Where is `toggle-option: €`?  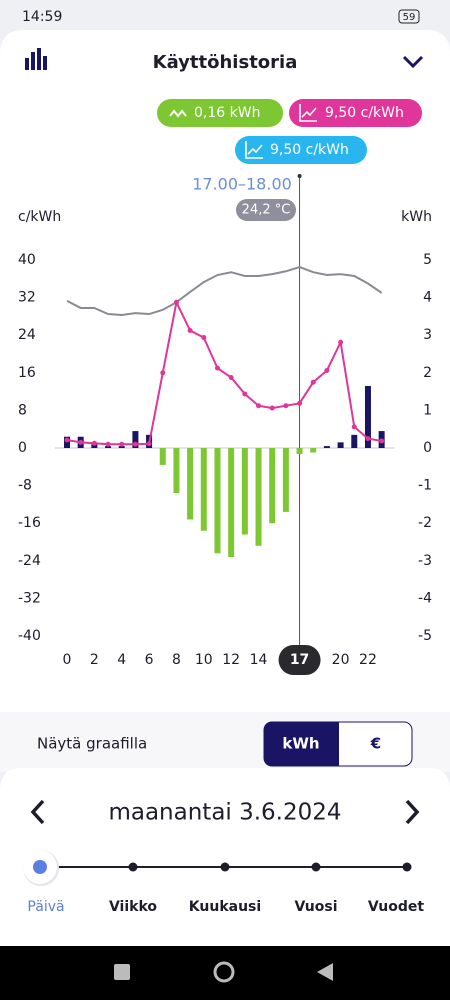
toggle-option: € is located at coordinates (375, 744).